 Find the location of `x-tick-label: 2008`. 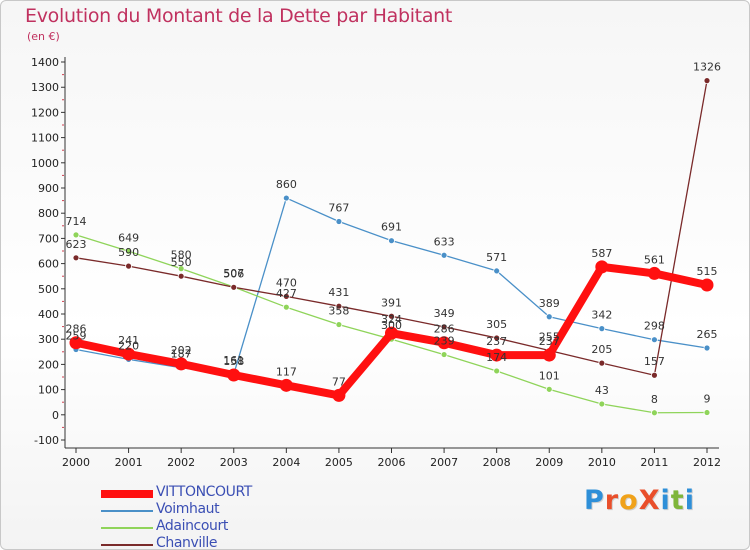

x-tick-label: 2008 is located at coordinates (497, 462).